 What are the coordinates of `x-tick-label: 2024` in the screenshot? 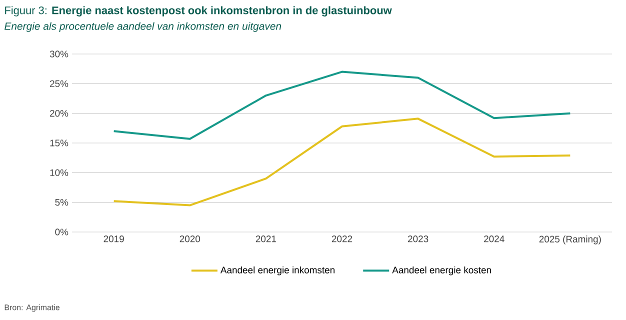 It's located at (494, 239).